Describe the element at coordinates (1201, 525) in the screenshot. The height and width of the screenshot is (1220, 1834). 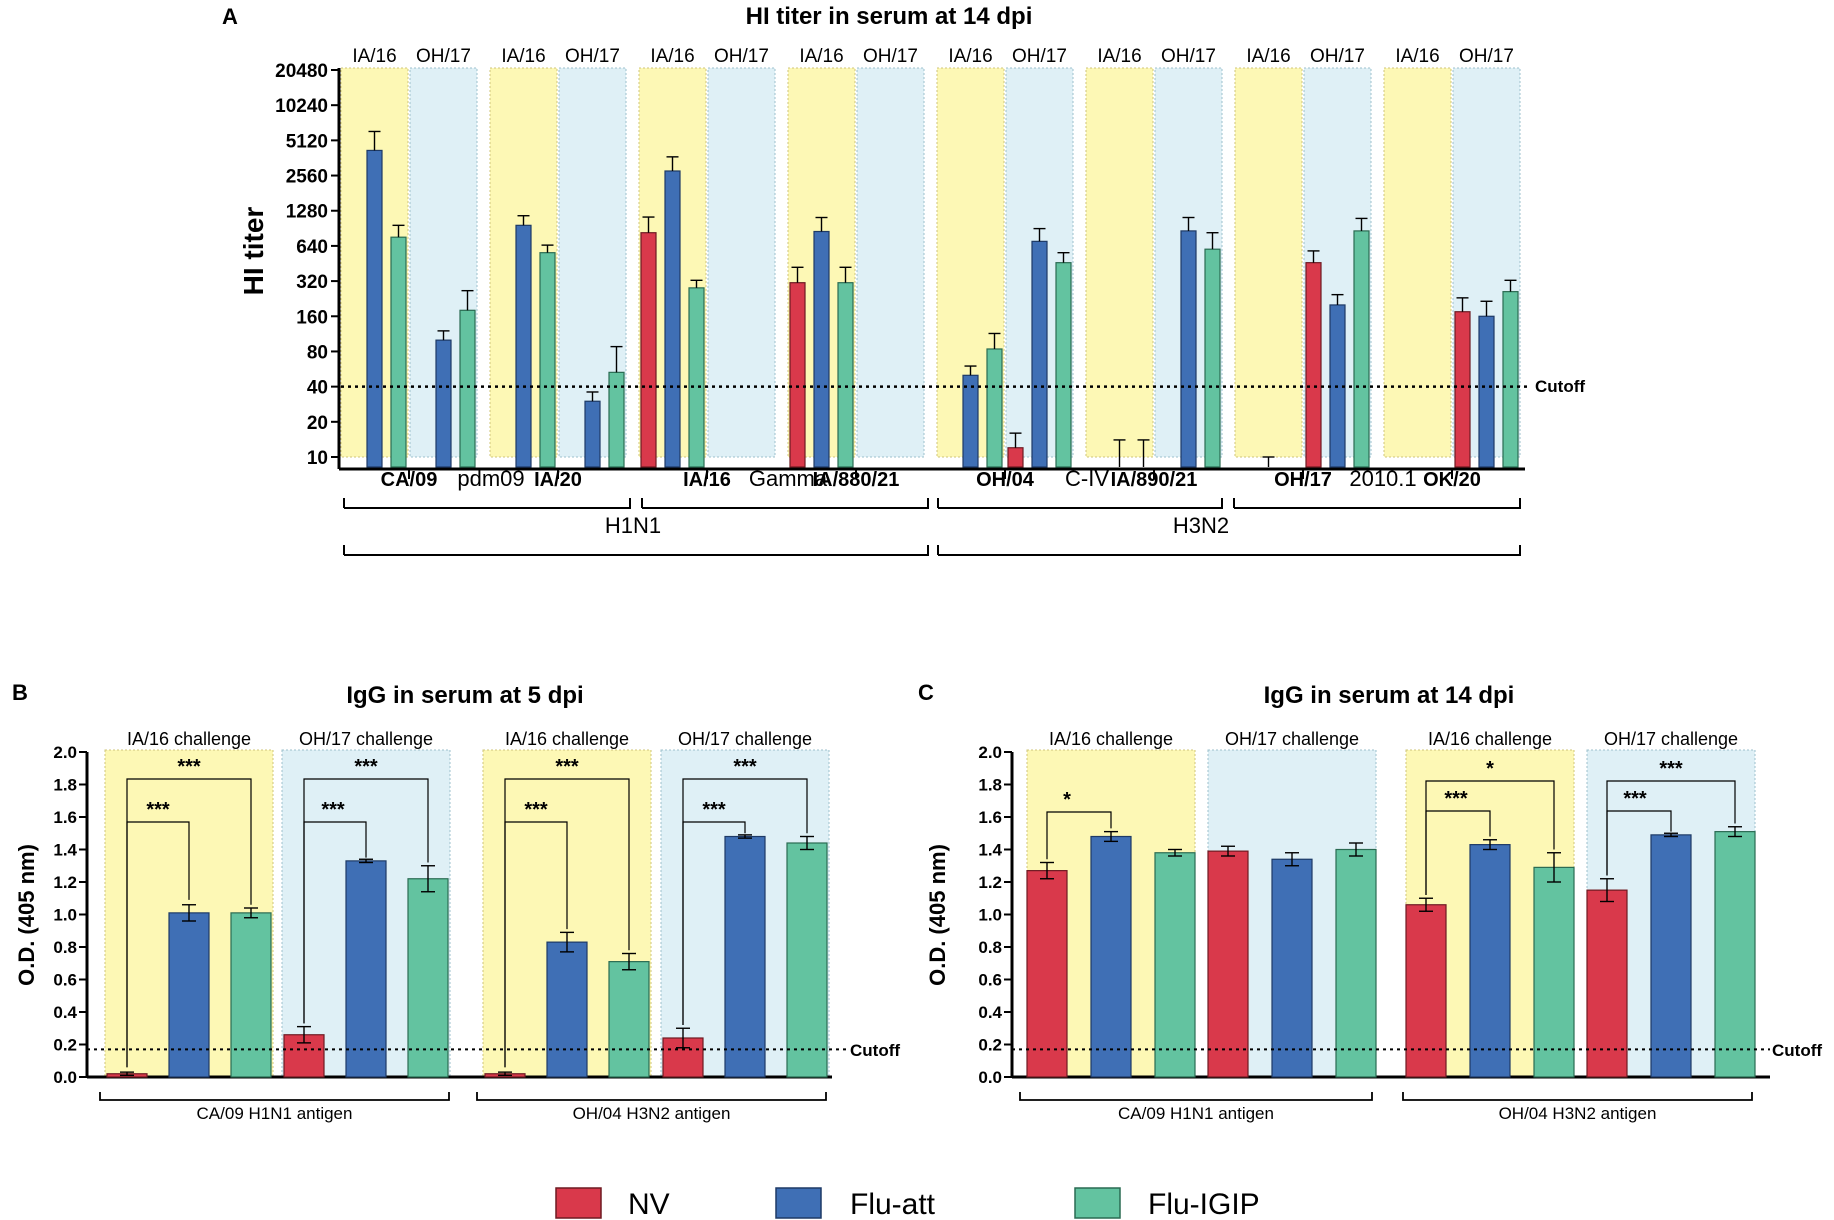
I see `subtype-label-h3n2: H3N2` at that location.